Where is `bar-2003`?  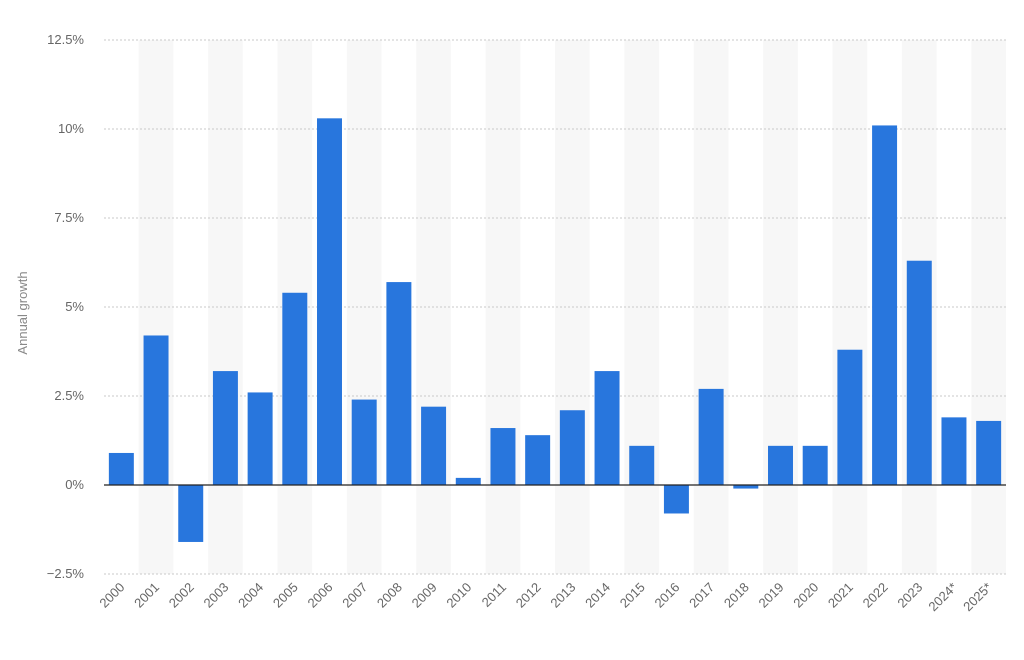 bar-2003 is located at coordinates (225, 428).